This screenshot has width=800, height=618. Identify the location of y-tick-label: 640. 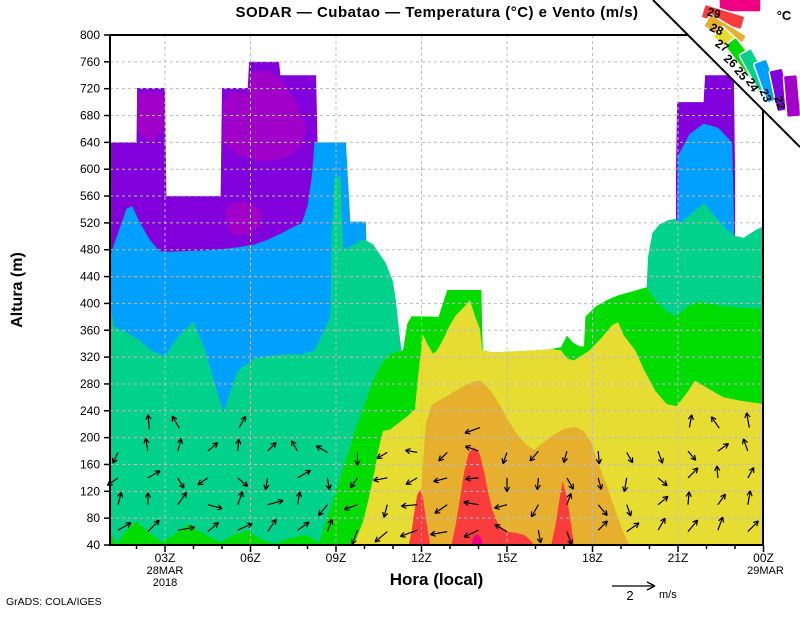
(90, 142).